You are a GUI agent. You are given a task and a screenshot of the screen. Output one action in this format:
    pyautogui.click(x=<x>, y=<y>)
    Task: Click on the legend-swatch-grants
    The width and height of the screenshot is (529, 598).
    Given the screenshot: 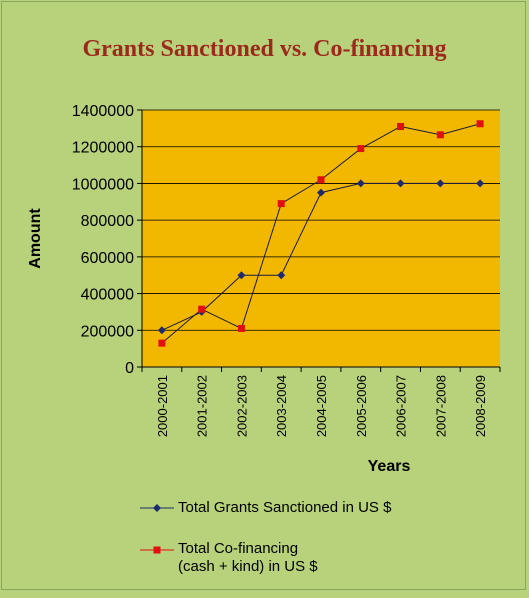 What is the action you would take?
    pyautogui.click(x=157, y=508)
    